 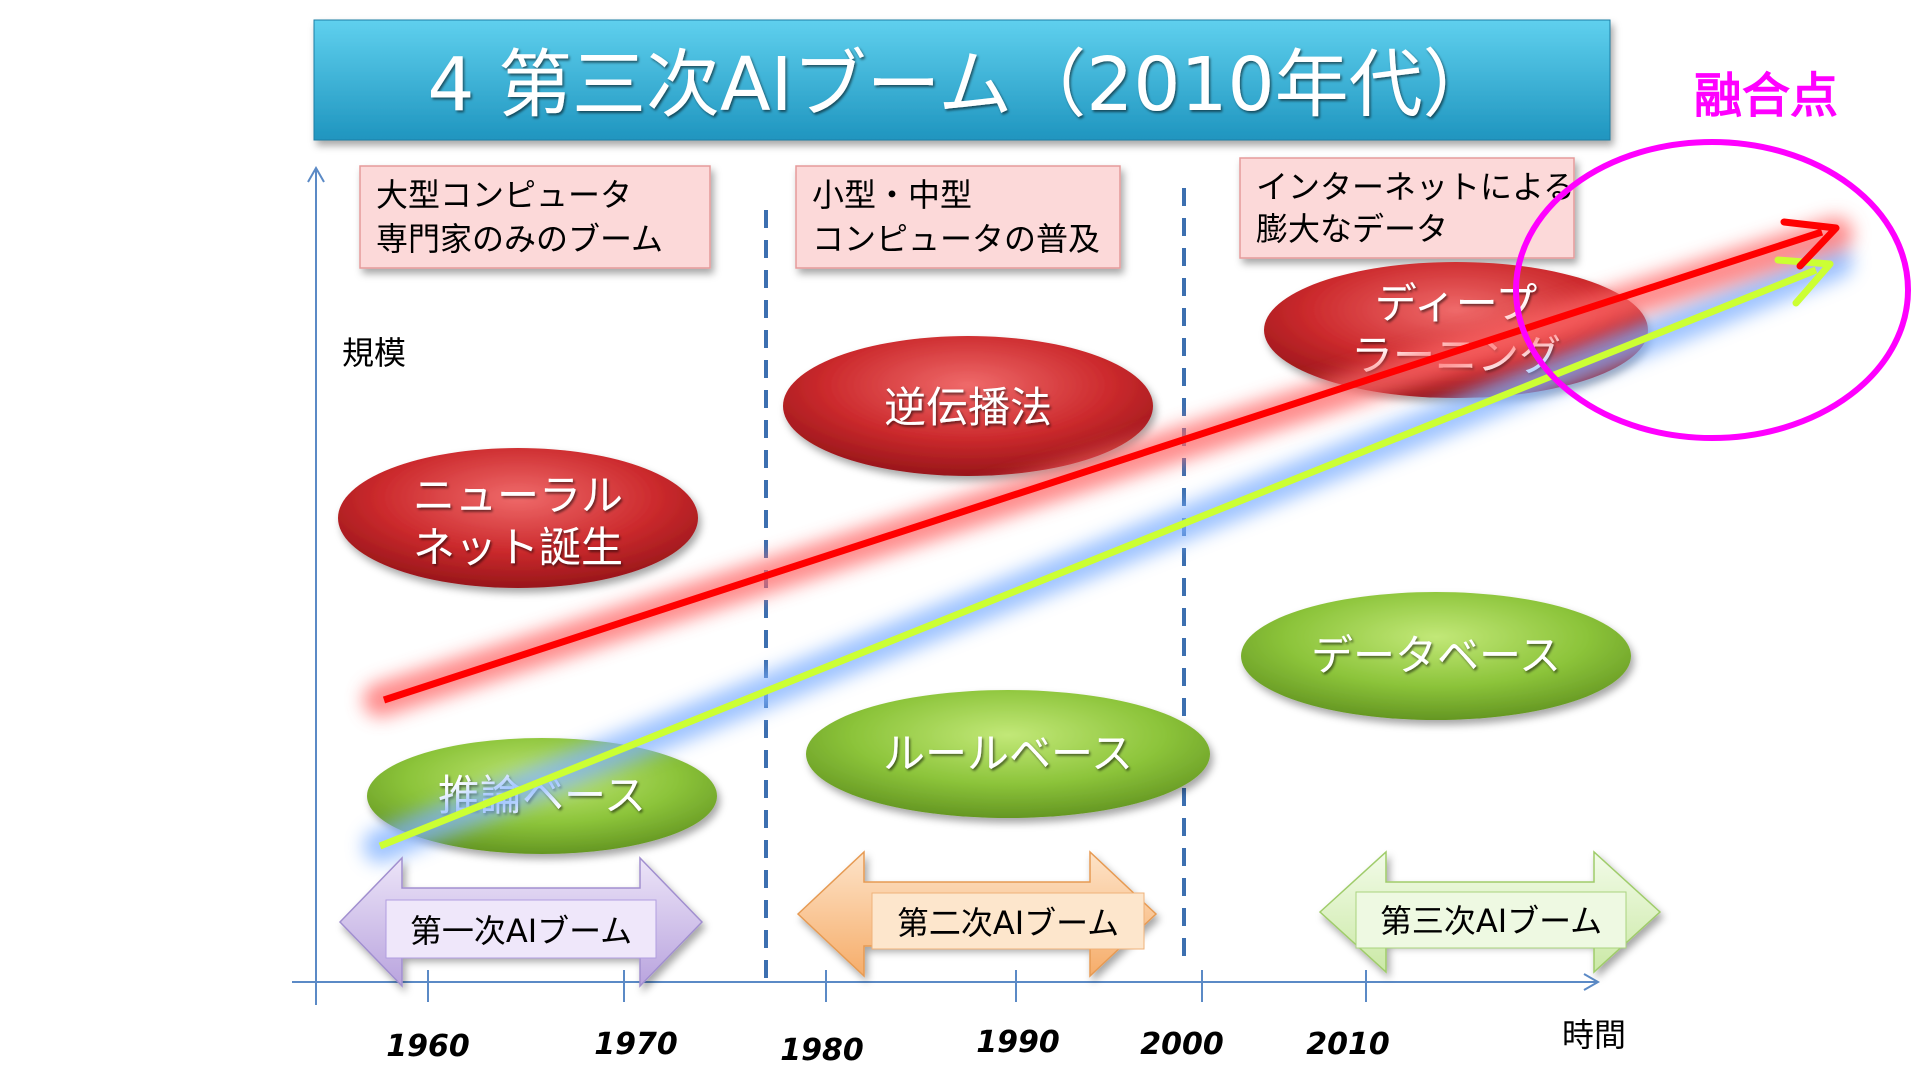 I want to click on ellipse-label: ルールベース, so click(x=1008, y=753).